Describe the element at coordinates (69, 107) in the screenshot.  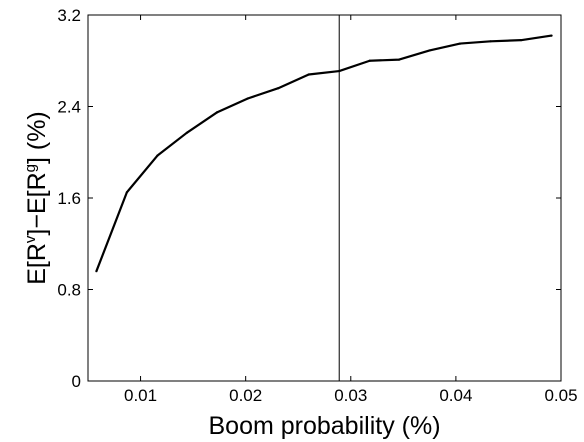
I see `y-tick-label: 2.4` at that location.